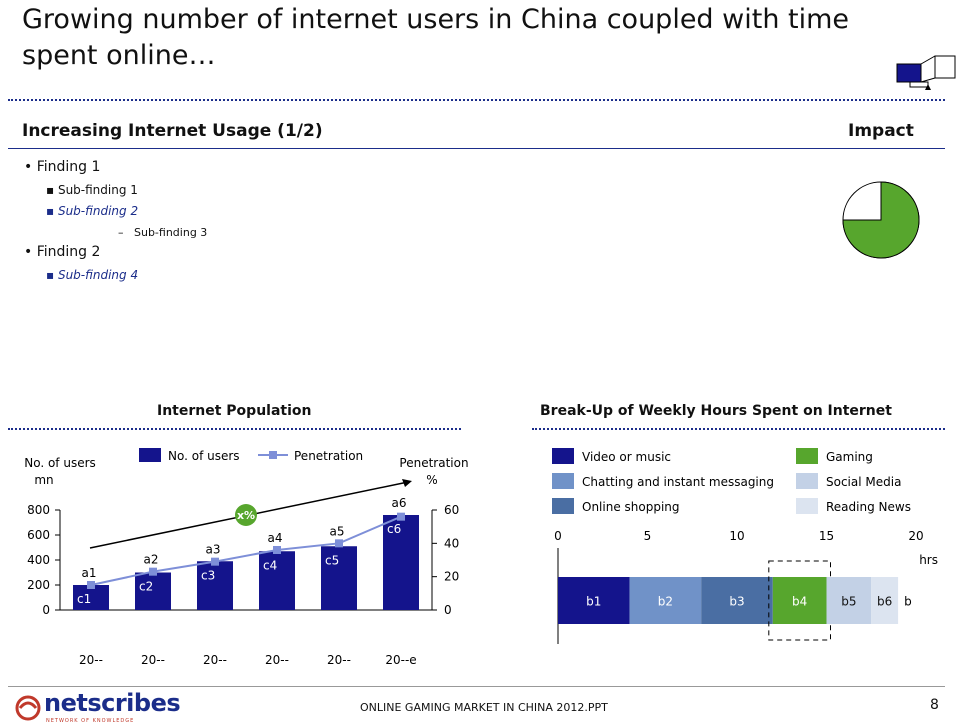  I want to click on x-tick-label: 20--e, so click(400, 660).